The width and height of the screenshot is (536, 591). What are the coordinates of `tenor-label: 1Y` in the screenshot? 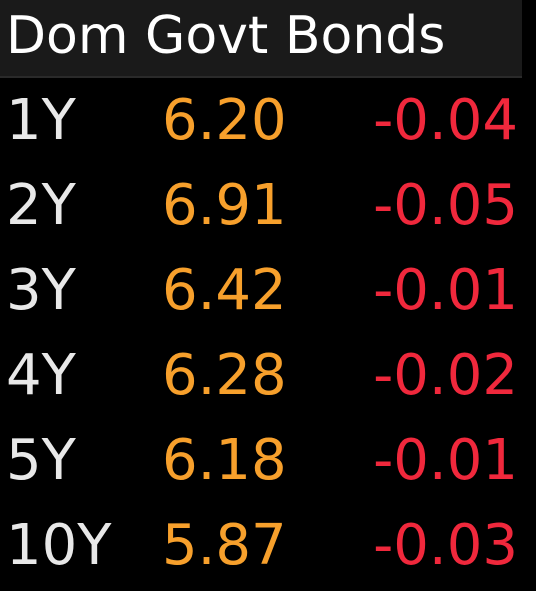 It's located at (41, 120).